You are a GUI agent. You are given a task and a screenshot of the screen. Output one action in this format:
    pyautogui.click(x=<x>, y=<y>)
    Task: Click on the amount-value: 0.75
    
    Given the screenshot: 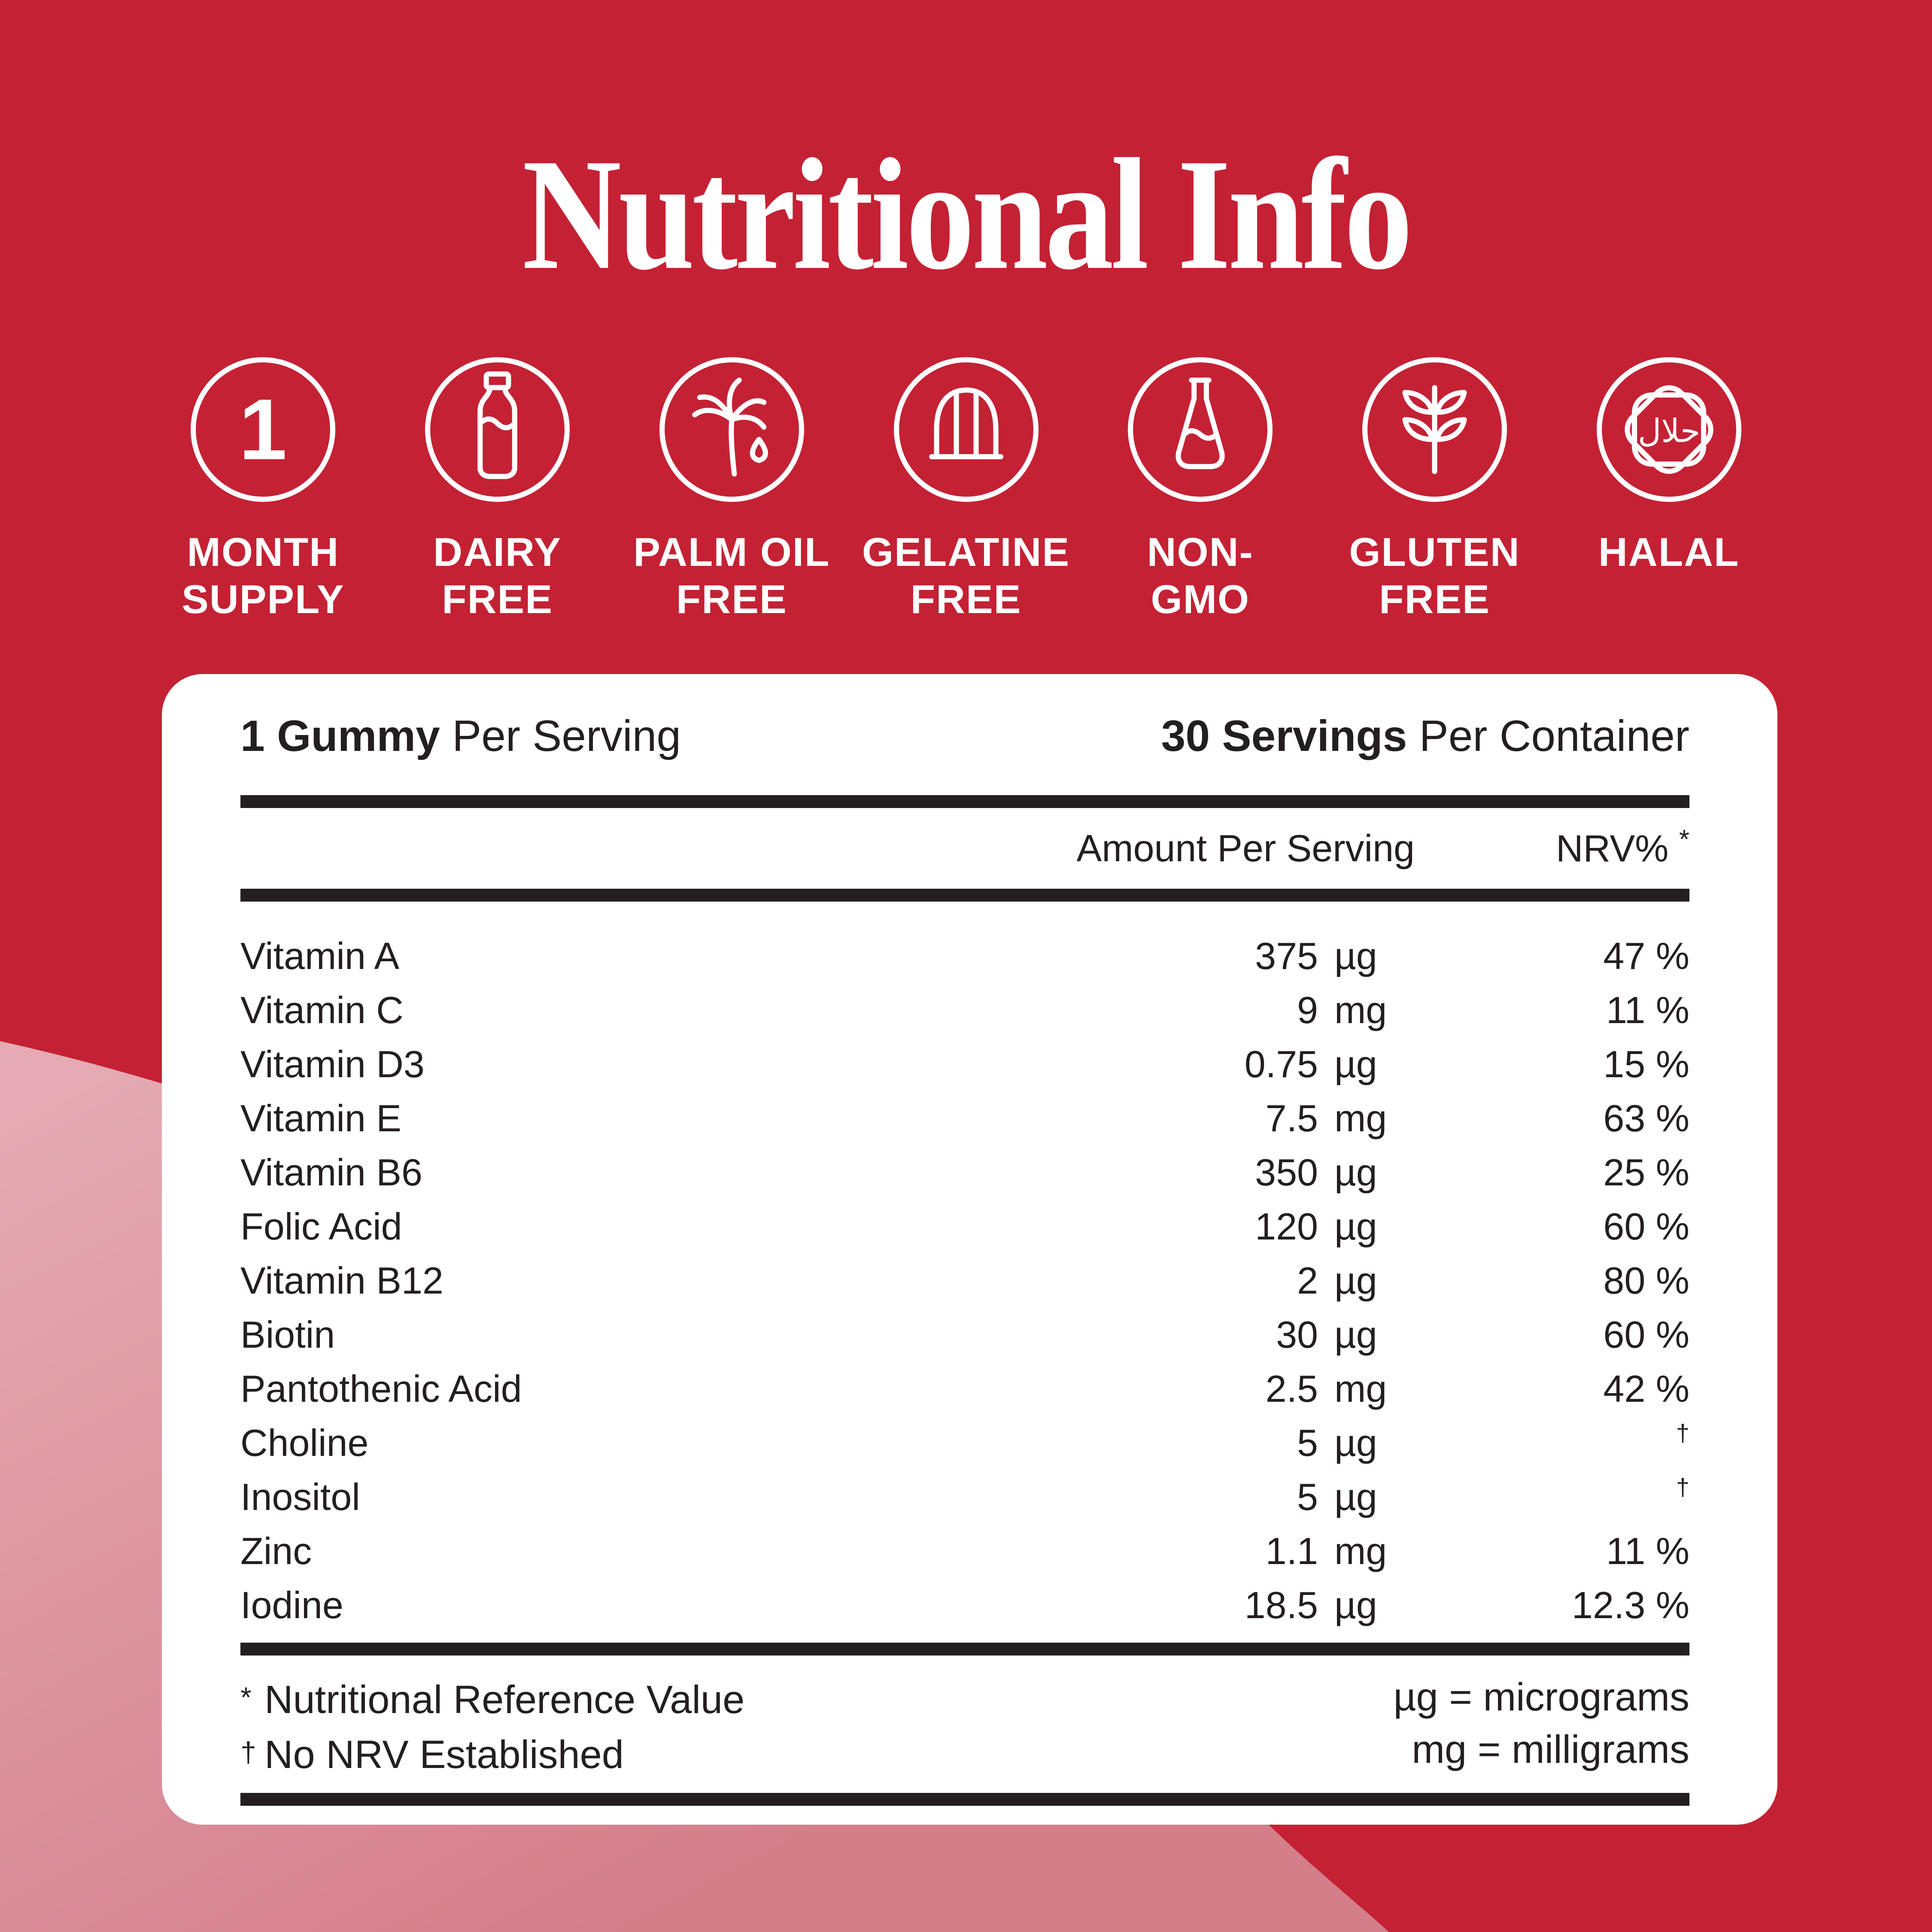 What is the action you would take?
    pyautogui.click(x=1281, y=1064)
    